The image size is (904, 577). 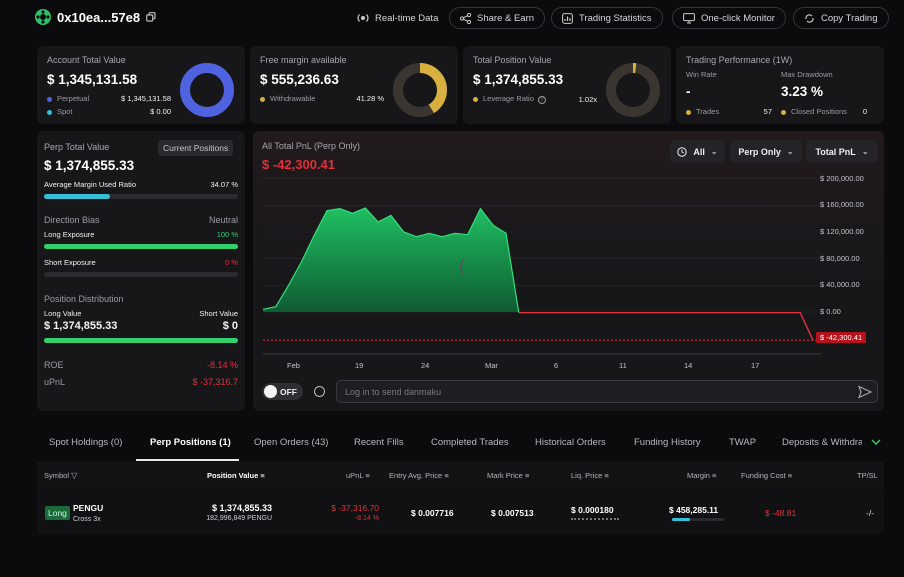 What do you see at coordinates (231, 262) in the screenshot?
I see `short-exposure-value: 0 %` at bounding box center [231, 262].